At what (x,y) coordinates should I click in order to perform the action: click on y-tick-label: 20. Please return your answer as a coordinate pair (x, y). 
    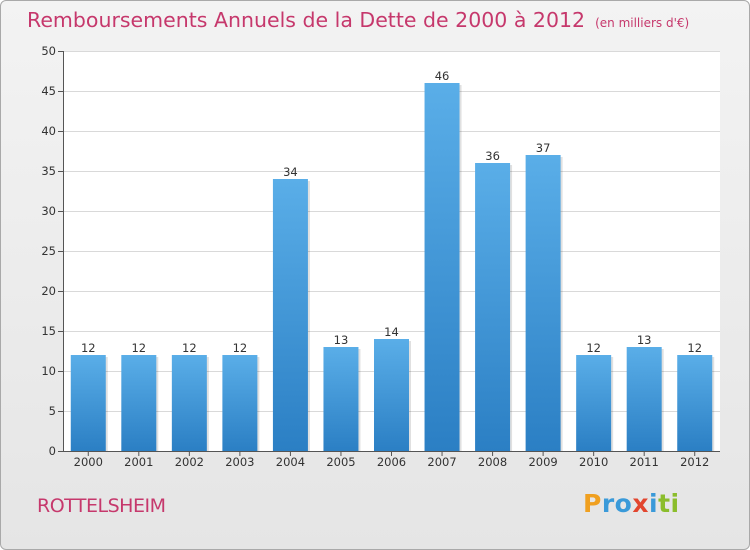
    Looking at the image, I should click on (48, 291).